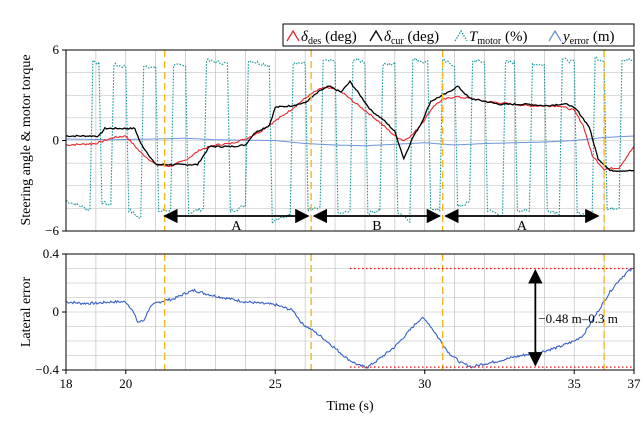 This screenshot has width=644, height=421. I want to click on blue-triangle-line-icon, so click(555, 35).